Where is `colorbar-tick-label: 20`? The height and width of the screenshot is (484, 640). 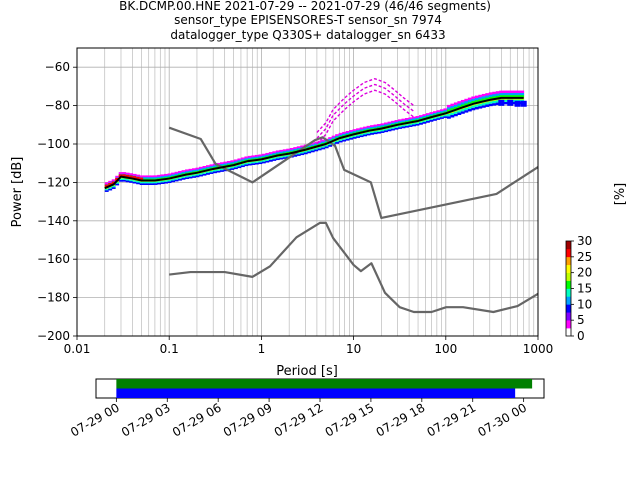 colorbar-tick-label: 20 is located at coordinates (584, 273).